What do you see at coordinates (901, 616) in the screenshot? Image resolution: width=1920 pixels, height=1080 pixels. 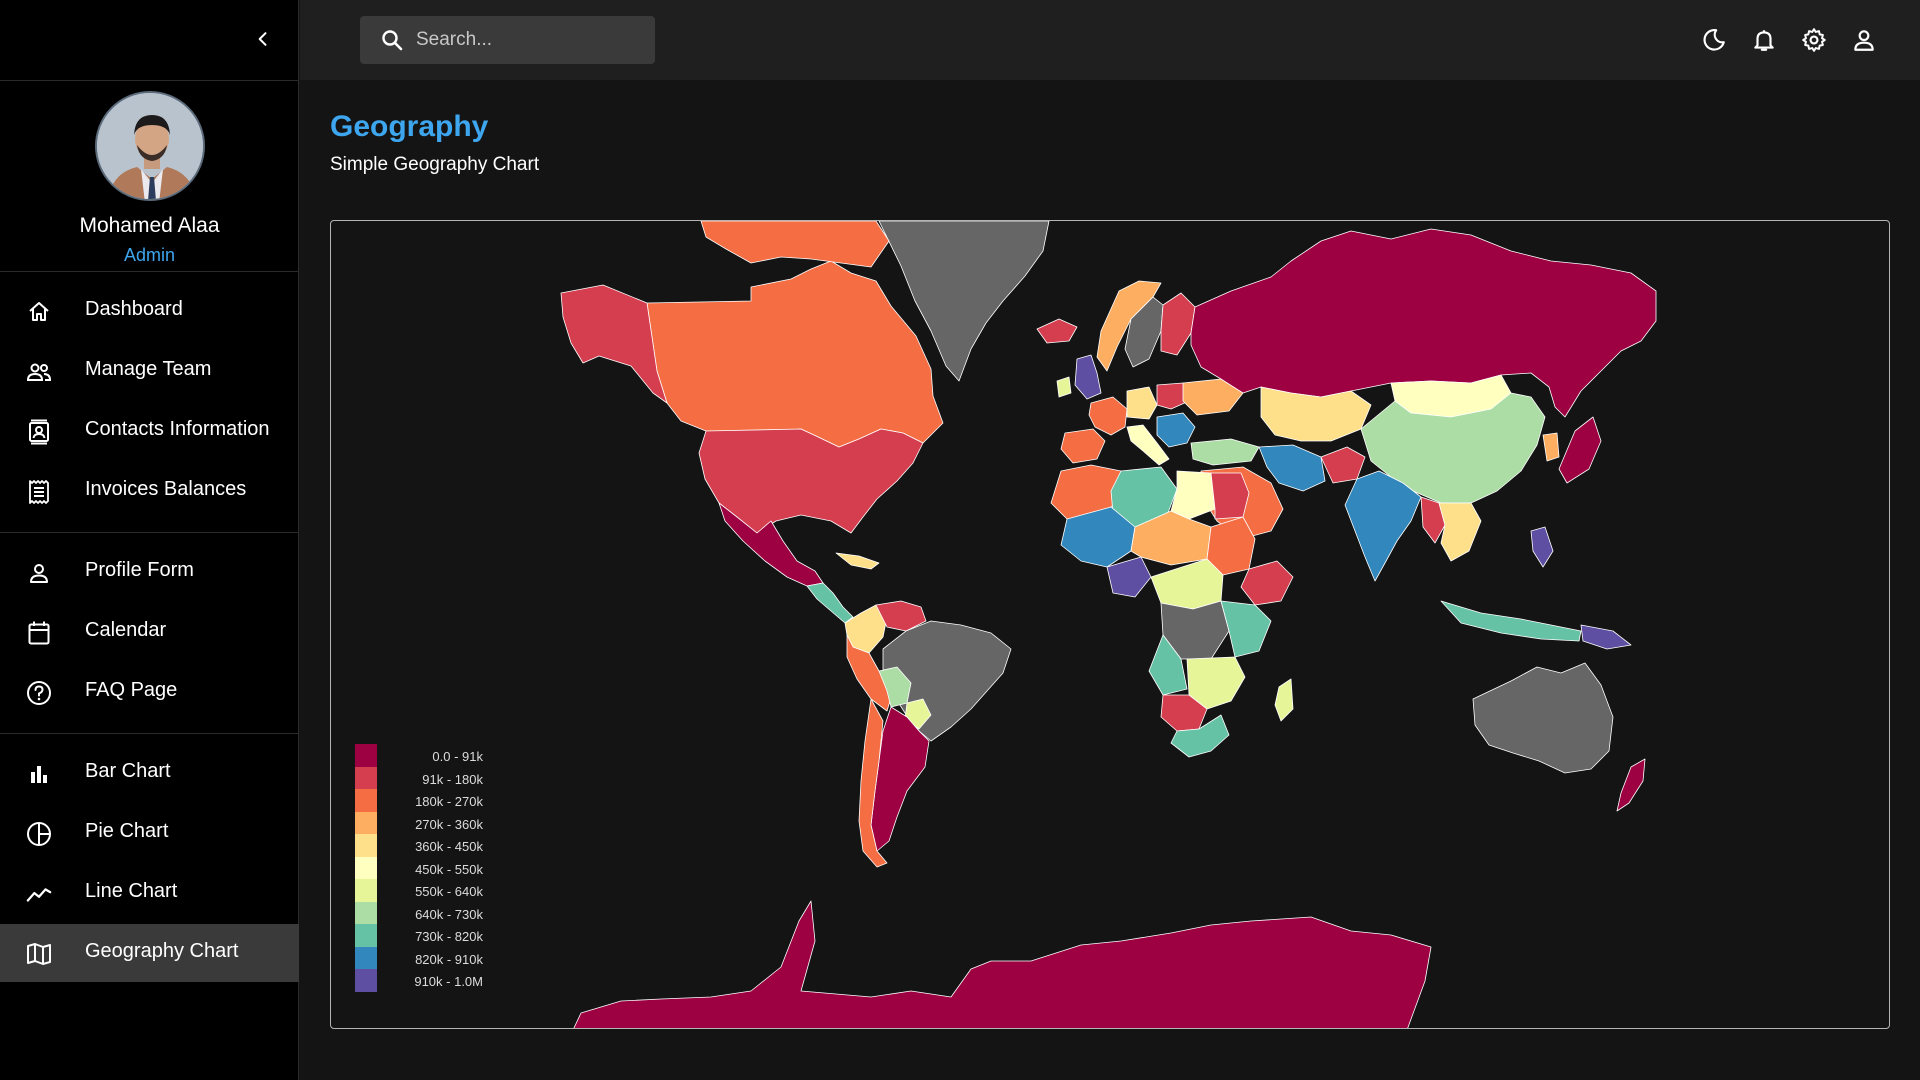 I see `country-venezuela` at bounding box center [901, 616].